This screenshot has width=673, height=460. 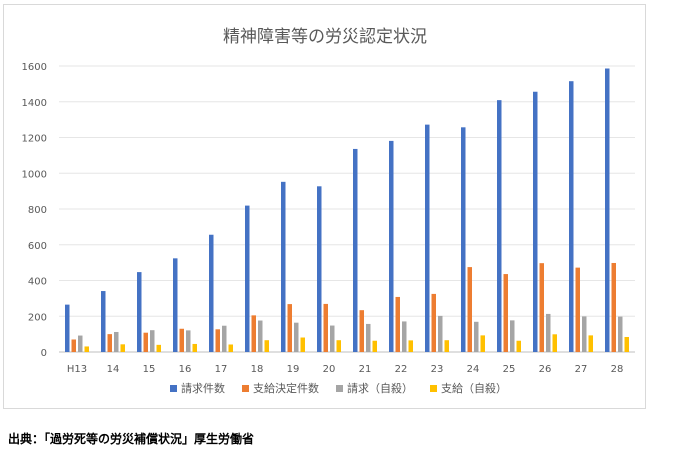 What do you see at coordinates (509, 369) in the screenshot?
I see `x-tick-label: 25` at bounding box center [509, 369].